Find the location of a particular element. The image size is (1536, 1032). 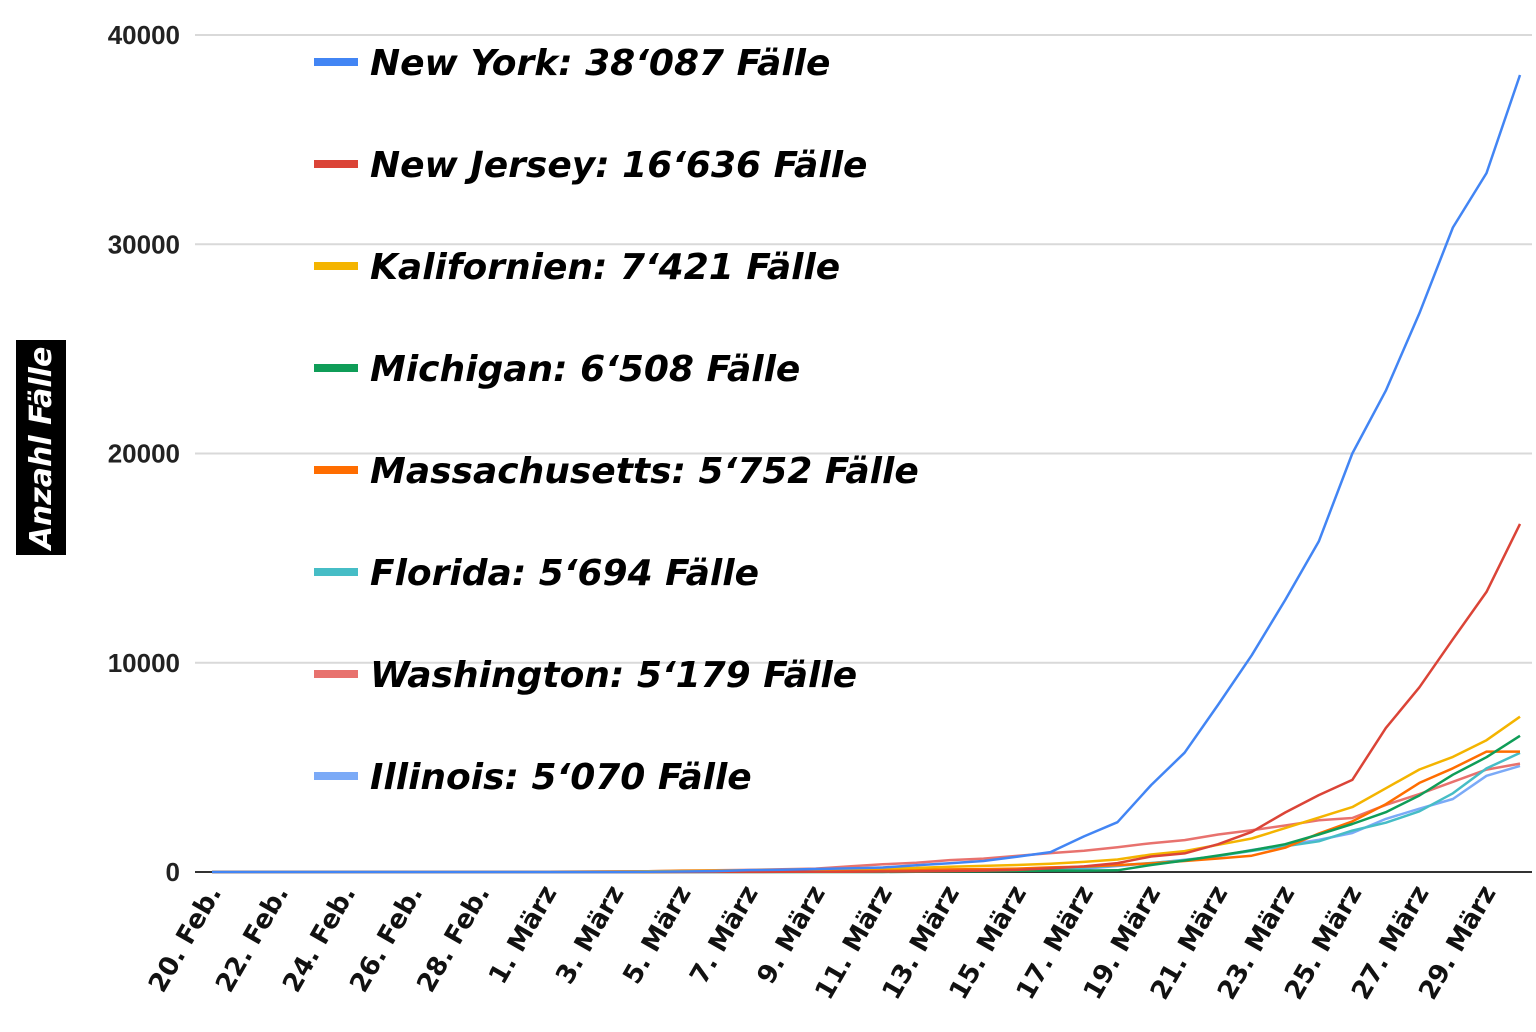

y-tick-label: 10000 is located at coordinates (144, 663).